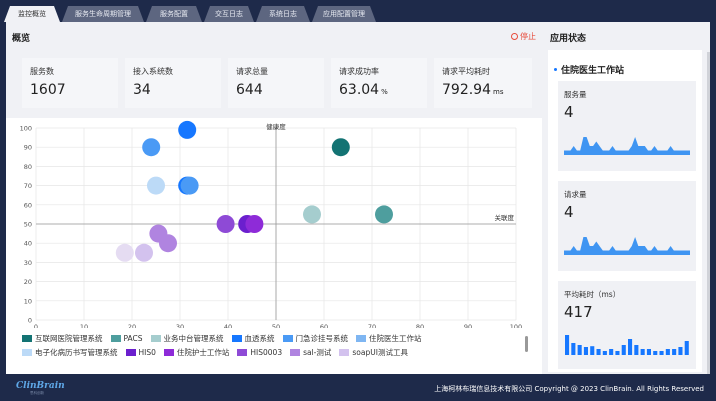 This screenshot has height=401, width=716. I want to click on app-name: 住院医生工作站, so click(589, 69).